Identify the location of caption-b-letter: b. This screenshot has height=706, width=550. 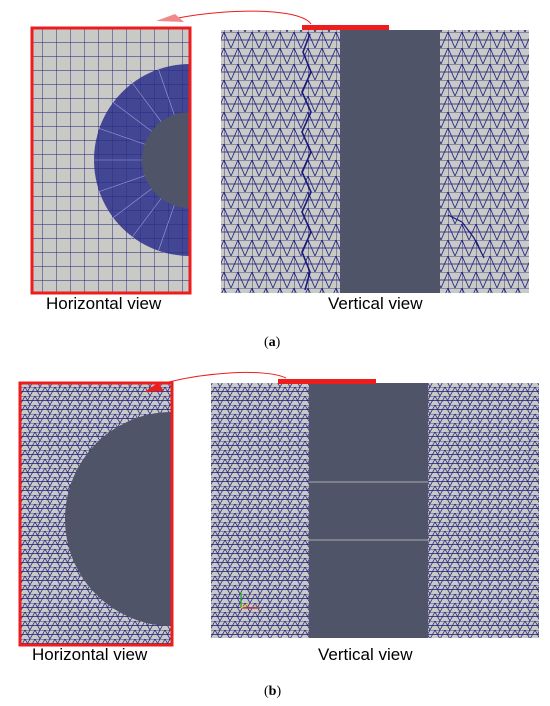
(272, 691).